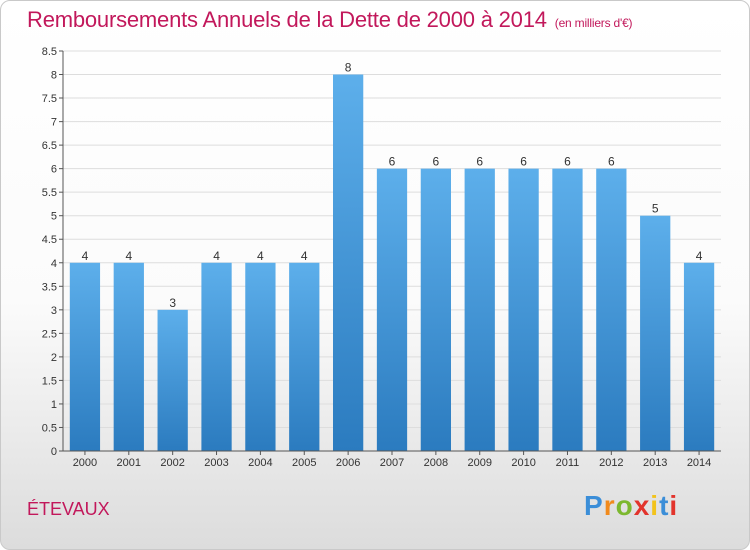 The width and height of the screenshot is (750, 550). I want to click on bar-2003, so click(216, 356).